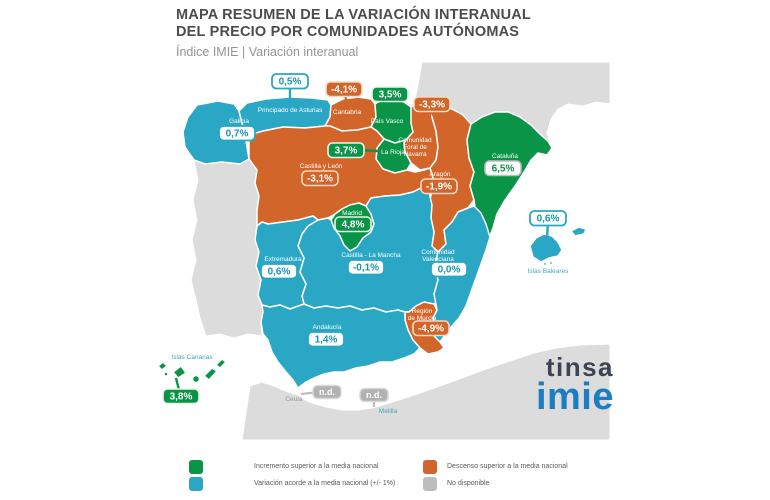 This screenshot has height=500, width=770. I want to click on label-extremadura: Extremadura, so click(283, 259).